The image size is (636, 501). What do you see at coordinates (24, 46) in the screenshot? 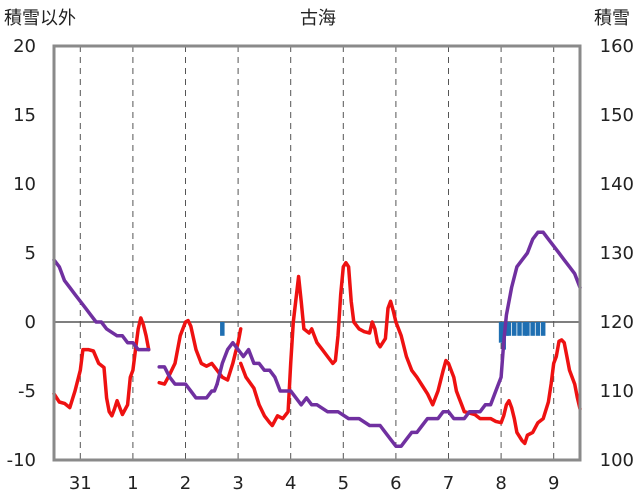
I see `left-tick-label: 20` at bounding box center [24, 46].